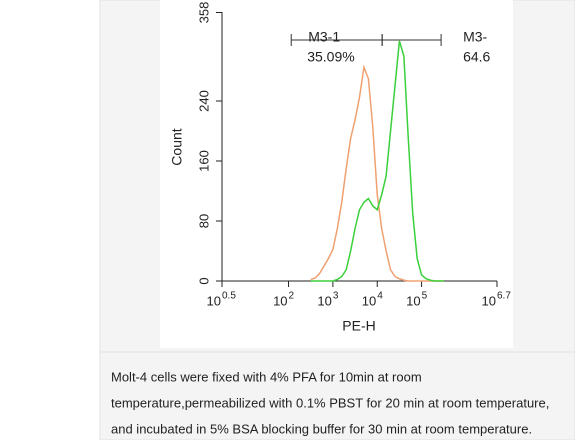 Image resolution: width=575 pixels, height=445 pixels. I want to click on x-tick-exponent: 4, so click(380, 296).